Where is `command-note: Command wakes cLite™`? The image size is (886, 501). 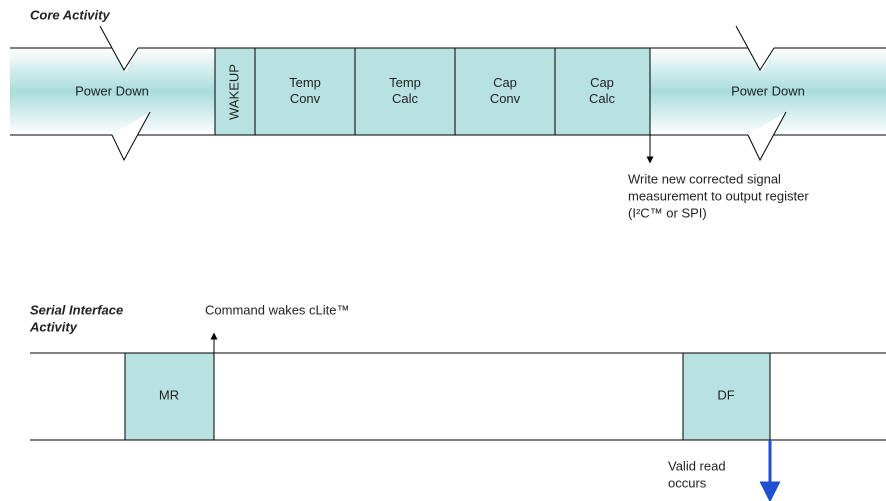
command-note: Command wakes cLite™ is located at coordinates (277, 309).